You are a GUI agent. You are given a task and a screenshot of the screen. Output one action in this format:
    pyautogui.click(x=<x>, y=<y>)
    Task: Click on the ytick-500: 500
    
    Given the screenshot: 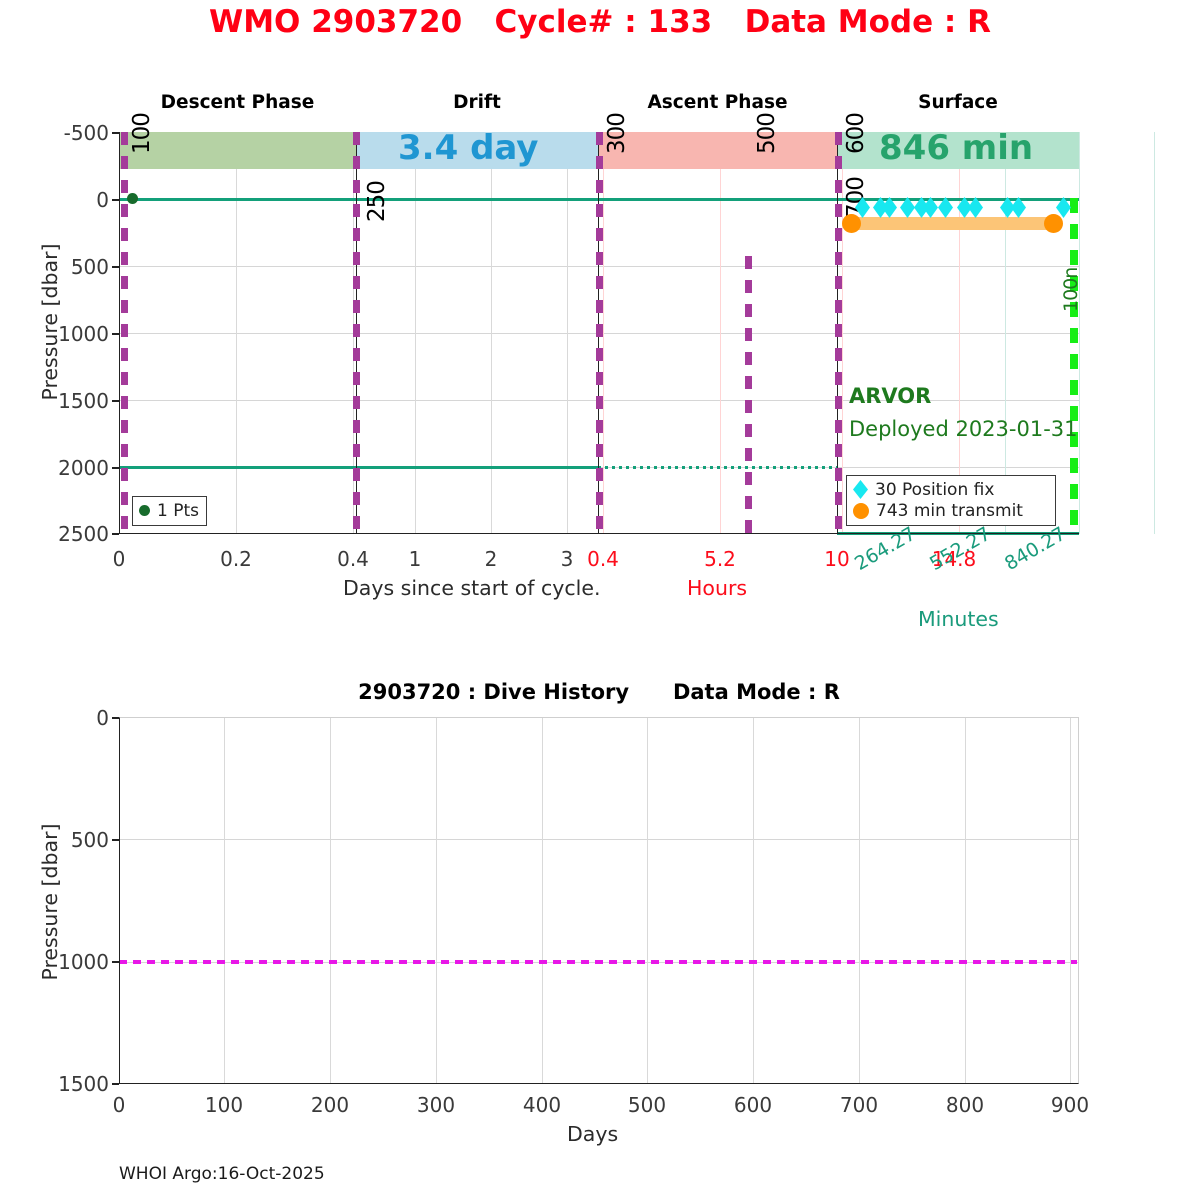 What is the action you would take?
    pyautogui.click(x=89, y=267)
    